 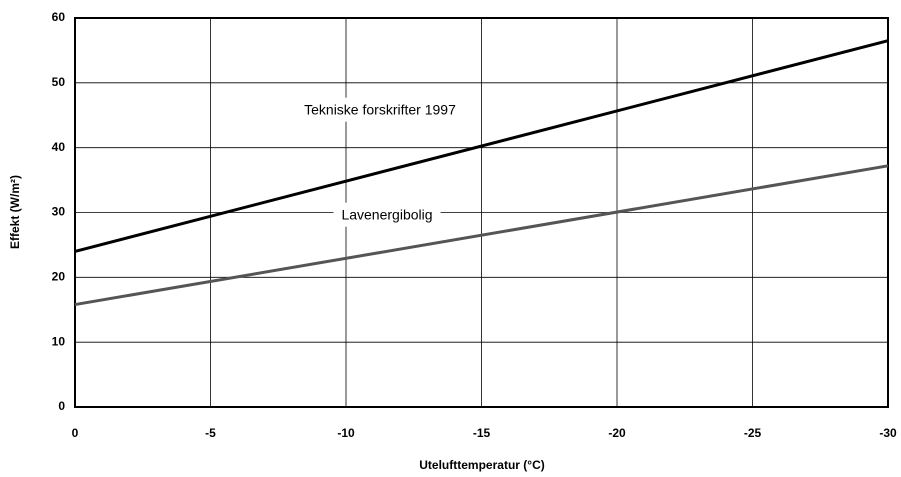 I want to click on y-tick-label: 30, so click(x=59, y=212).